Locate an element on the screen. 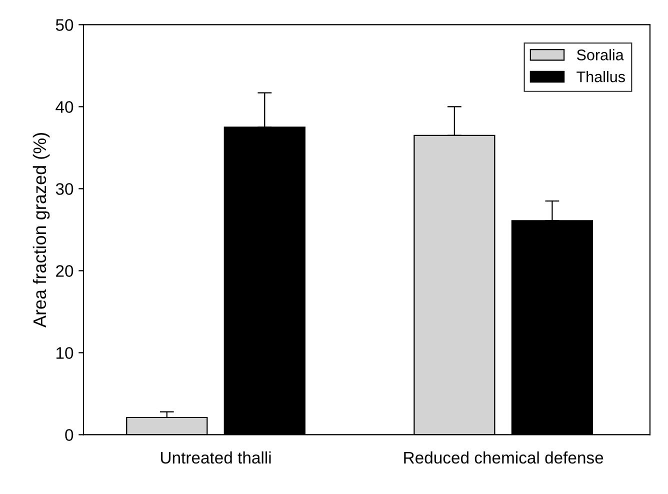 The height and width of the screenshot is (494, 668). legend-label: Thallus is located at coordinates (600, 76).